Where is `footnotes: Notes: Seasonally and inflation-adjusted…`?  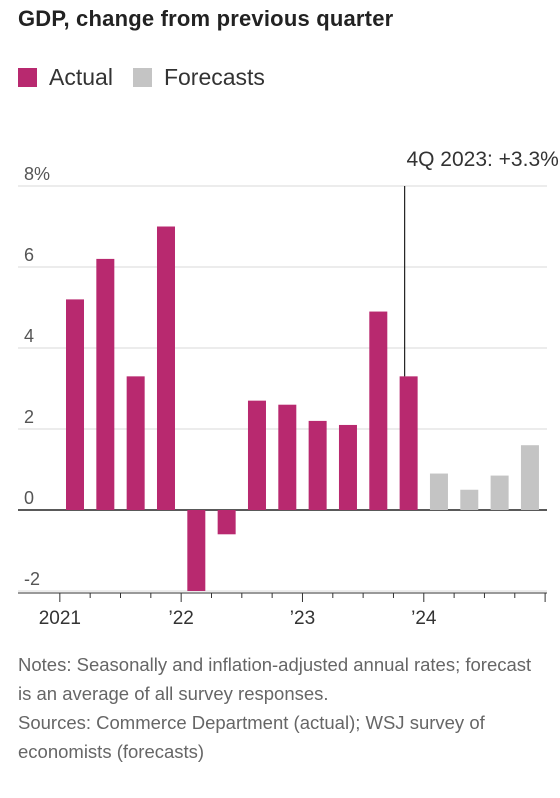
footnotes: Notes: Seasonally and inflation-adjusted… is located at coordinates (283, 708).